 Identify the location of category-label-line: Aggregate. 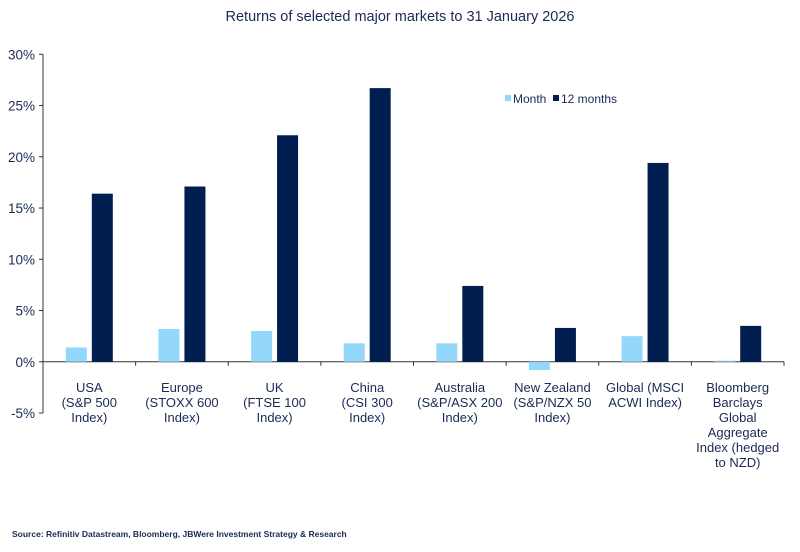
(738, 432).